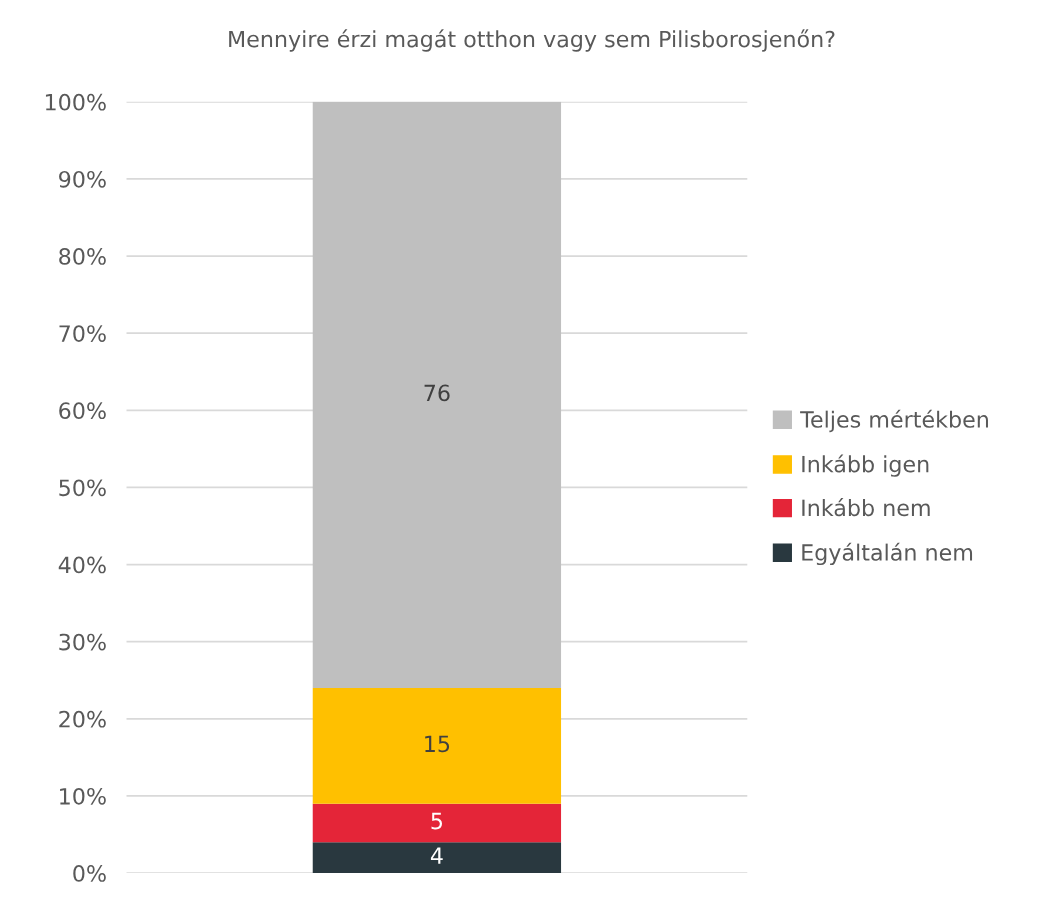 This screenshot has width=1063, height=901. I want to click on legend-label: Inkább nem, so click(866, 507).